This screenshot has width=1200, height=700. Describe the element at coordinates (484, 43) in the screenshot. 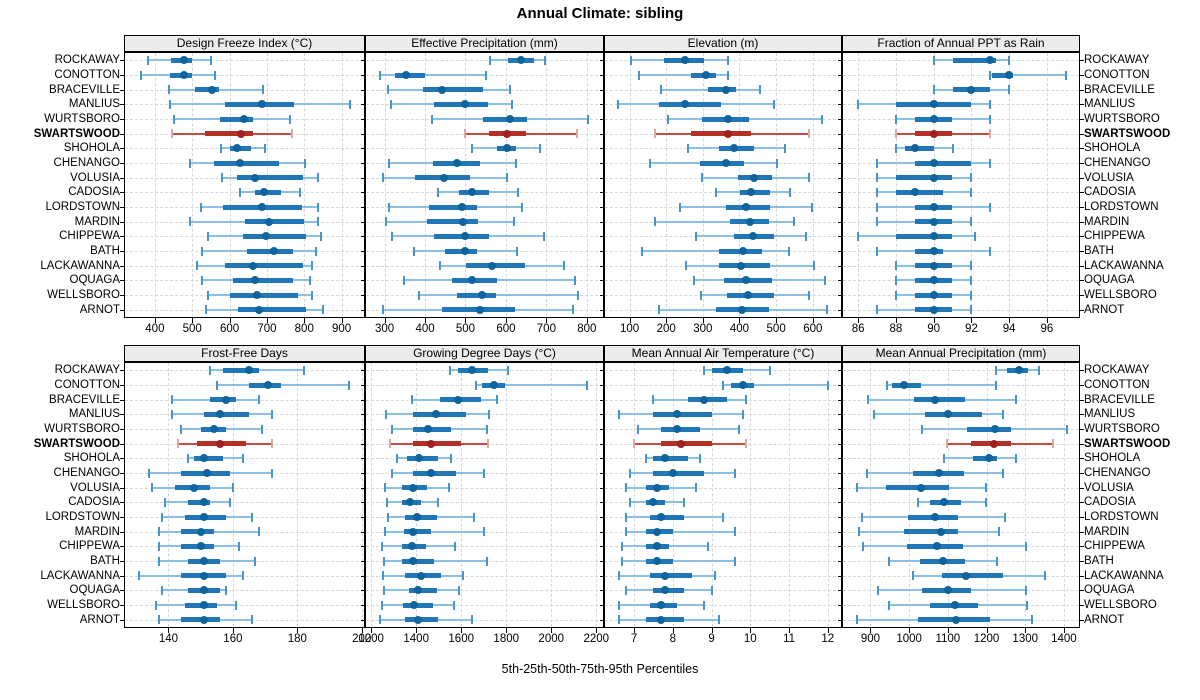

I see `panel-title: Effective Precipitation (mm)` at that location.